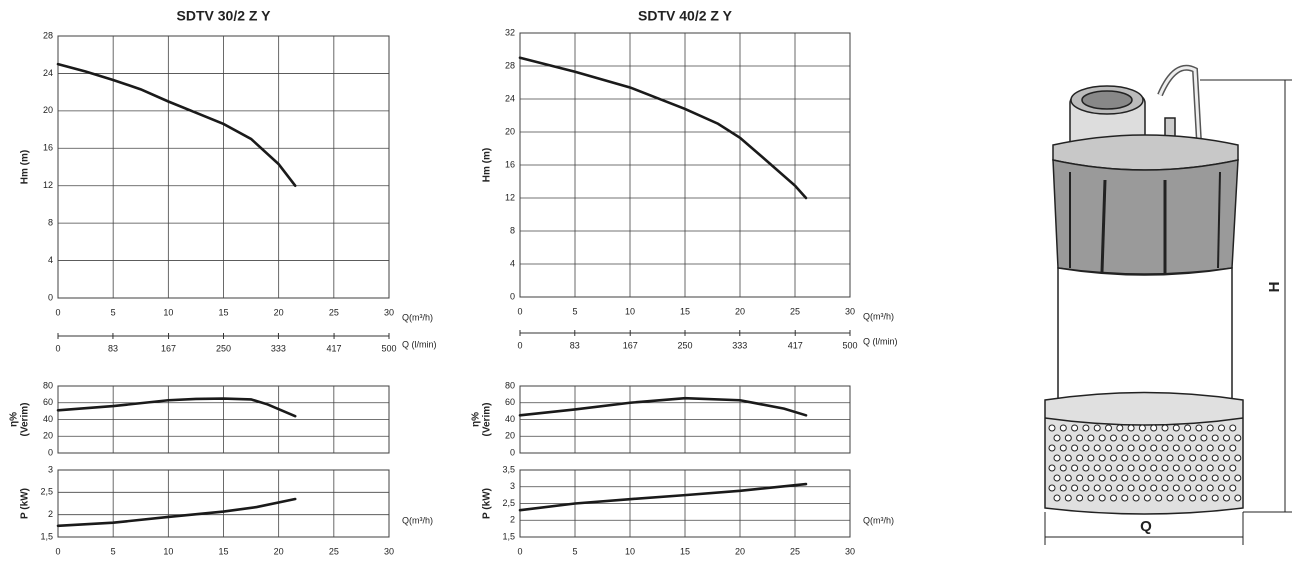 This screenshot has height=569, width=1299. Describe the element at coordinates (510, 164) in the screenshot. I see `y-tick-label: 16` at that location.